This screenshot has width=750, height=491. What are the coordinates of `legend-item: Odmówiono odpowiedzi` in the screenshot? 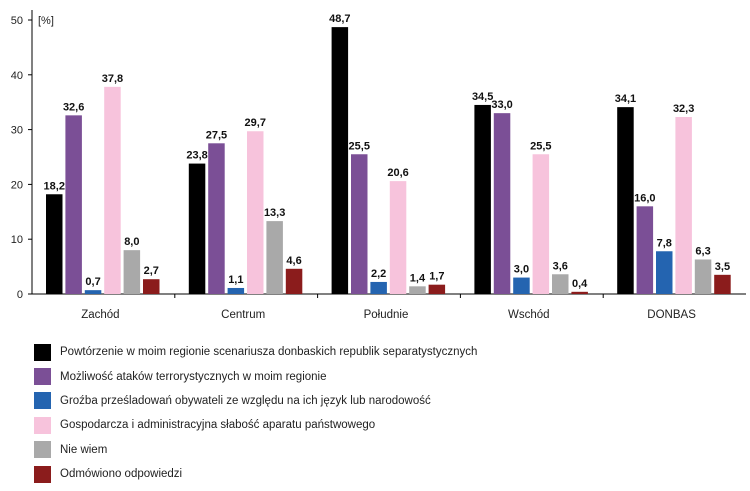 It's located at (384, 474).